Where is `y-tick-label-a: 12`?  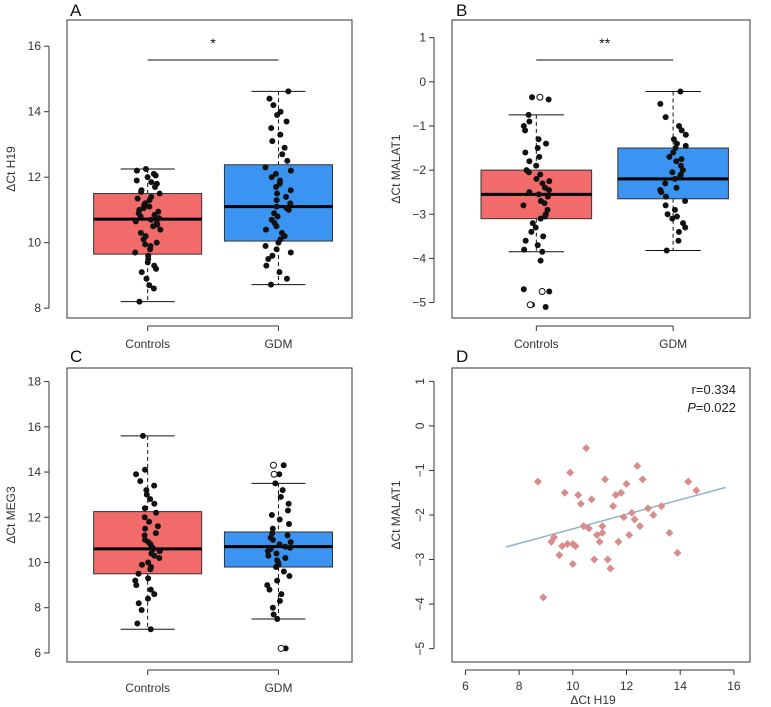
y-tick-label-a: 12 is located at coordinates (35, 177).